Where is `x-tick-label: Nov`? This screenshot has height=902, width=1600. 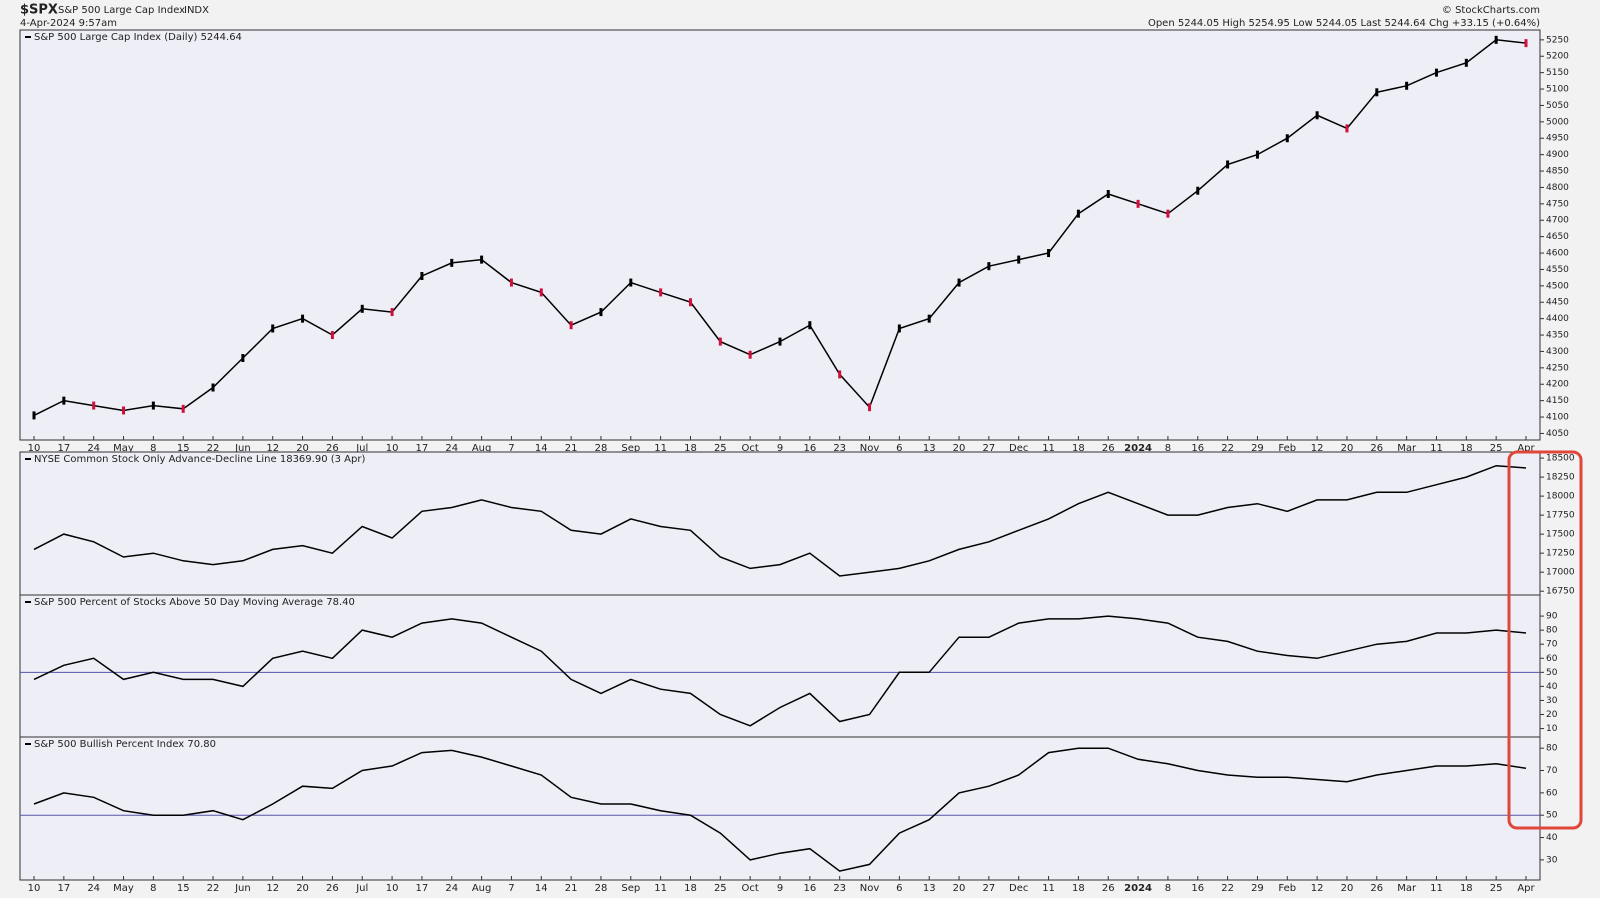
x-tick-label: Nov is located at coordinates (870, 888).